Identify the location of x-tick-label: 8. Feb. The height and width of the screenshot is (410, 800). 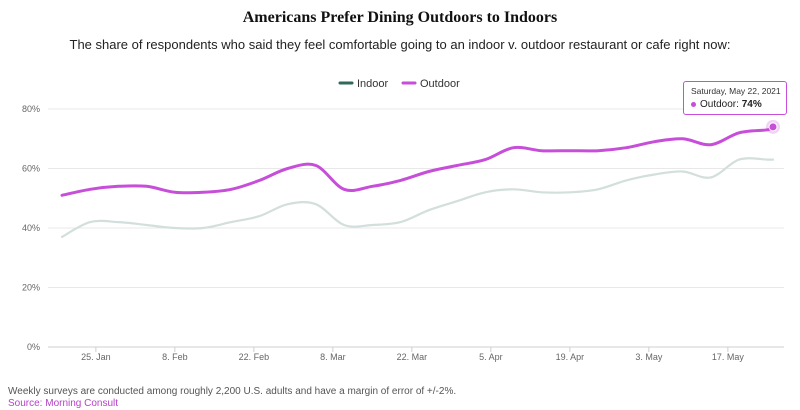
(175, 357).